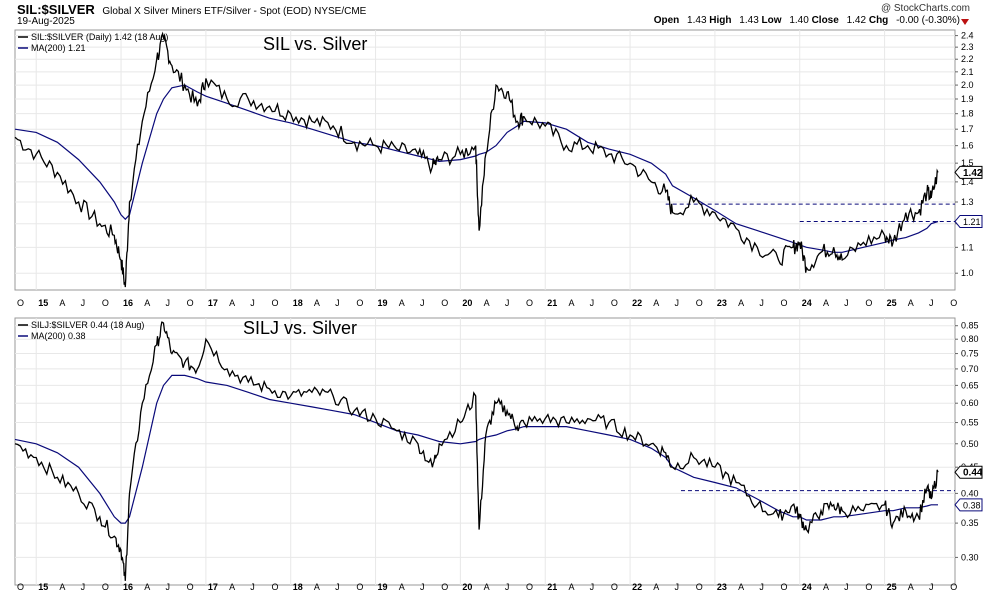  I want to click on x-tick-label: 25, so click(892, 587).